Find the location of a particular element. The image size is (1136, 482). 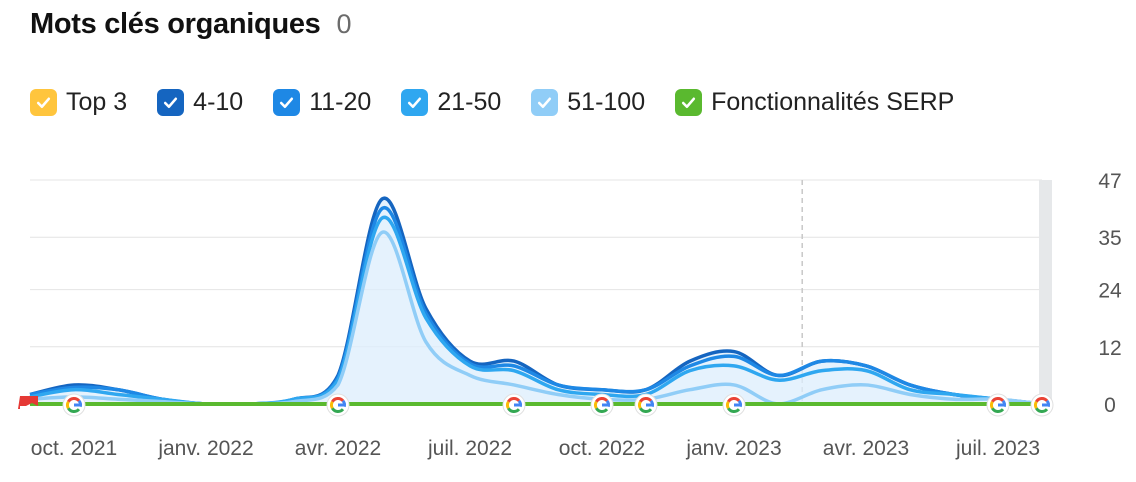

x-tick-label: janv. 2022 is located at coordinates (205, 448).